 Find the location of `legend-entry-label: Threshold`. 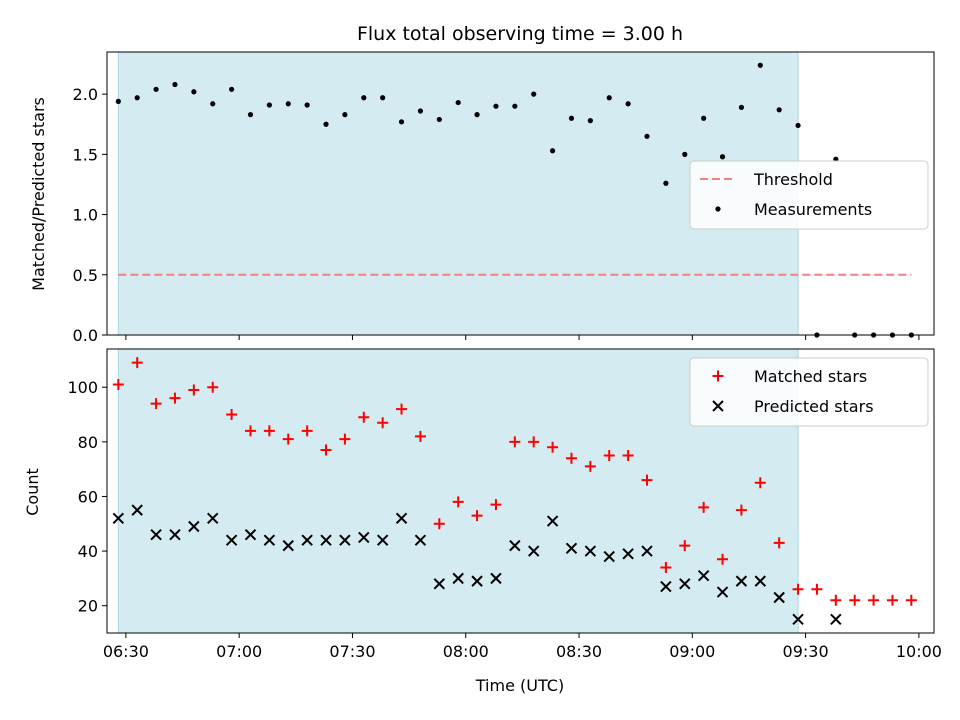

legend-entry-label: Threshold is located at coordinates (793, 179).